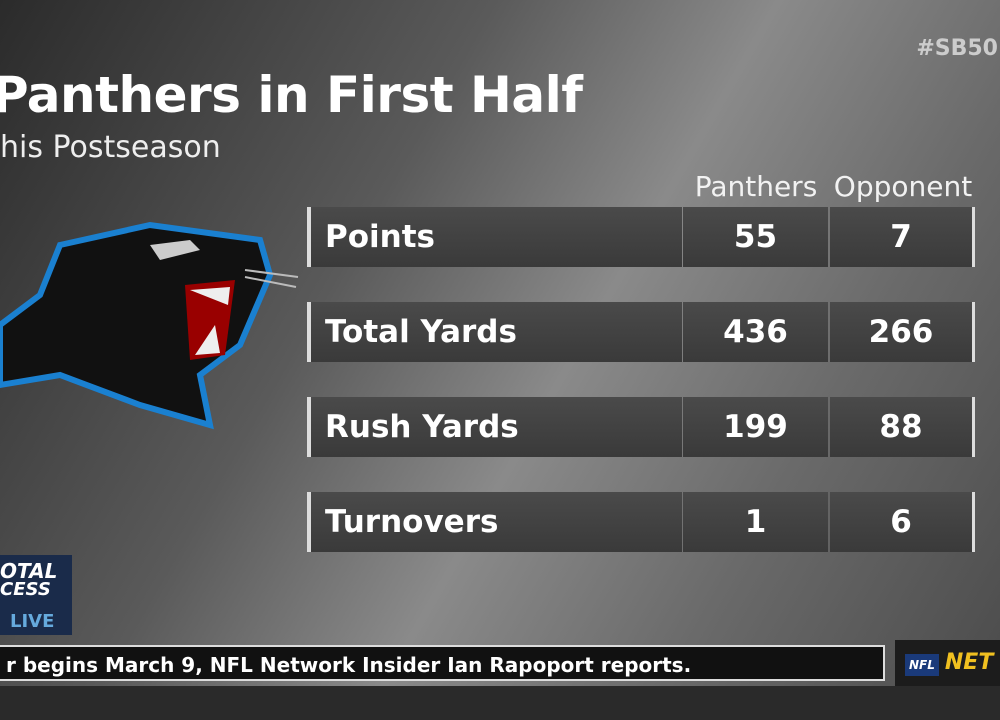 Image resolution: width=1000 pixels, height=720 pixels. What do you see at coordinates (756, 186) in the screenshot?
I see `column-header: Panthers` at bounding box center [756, 186].